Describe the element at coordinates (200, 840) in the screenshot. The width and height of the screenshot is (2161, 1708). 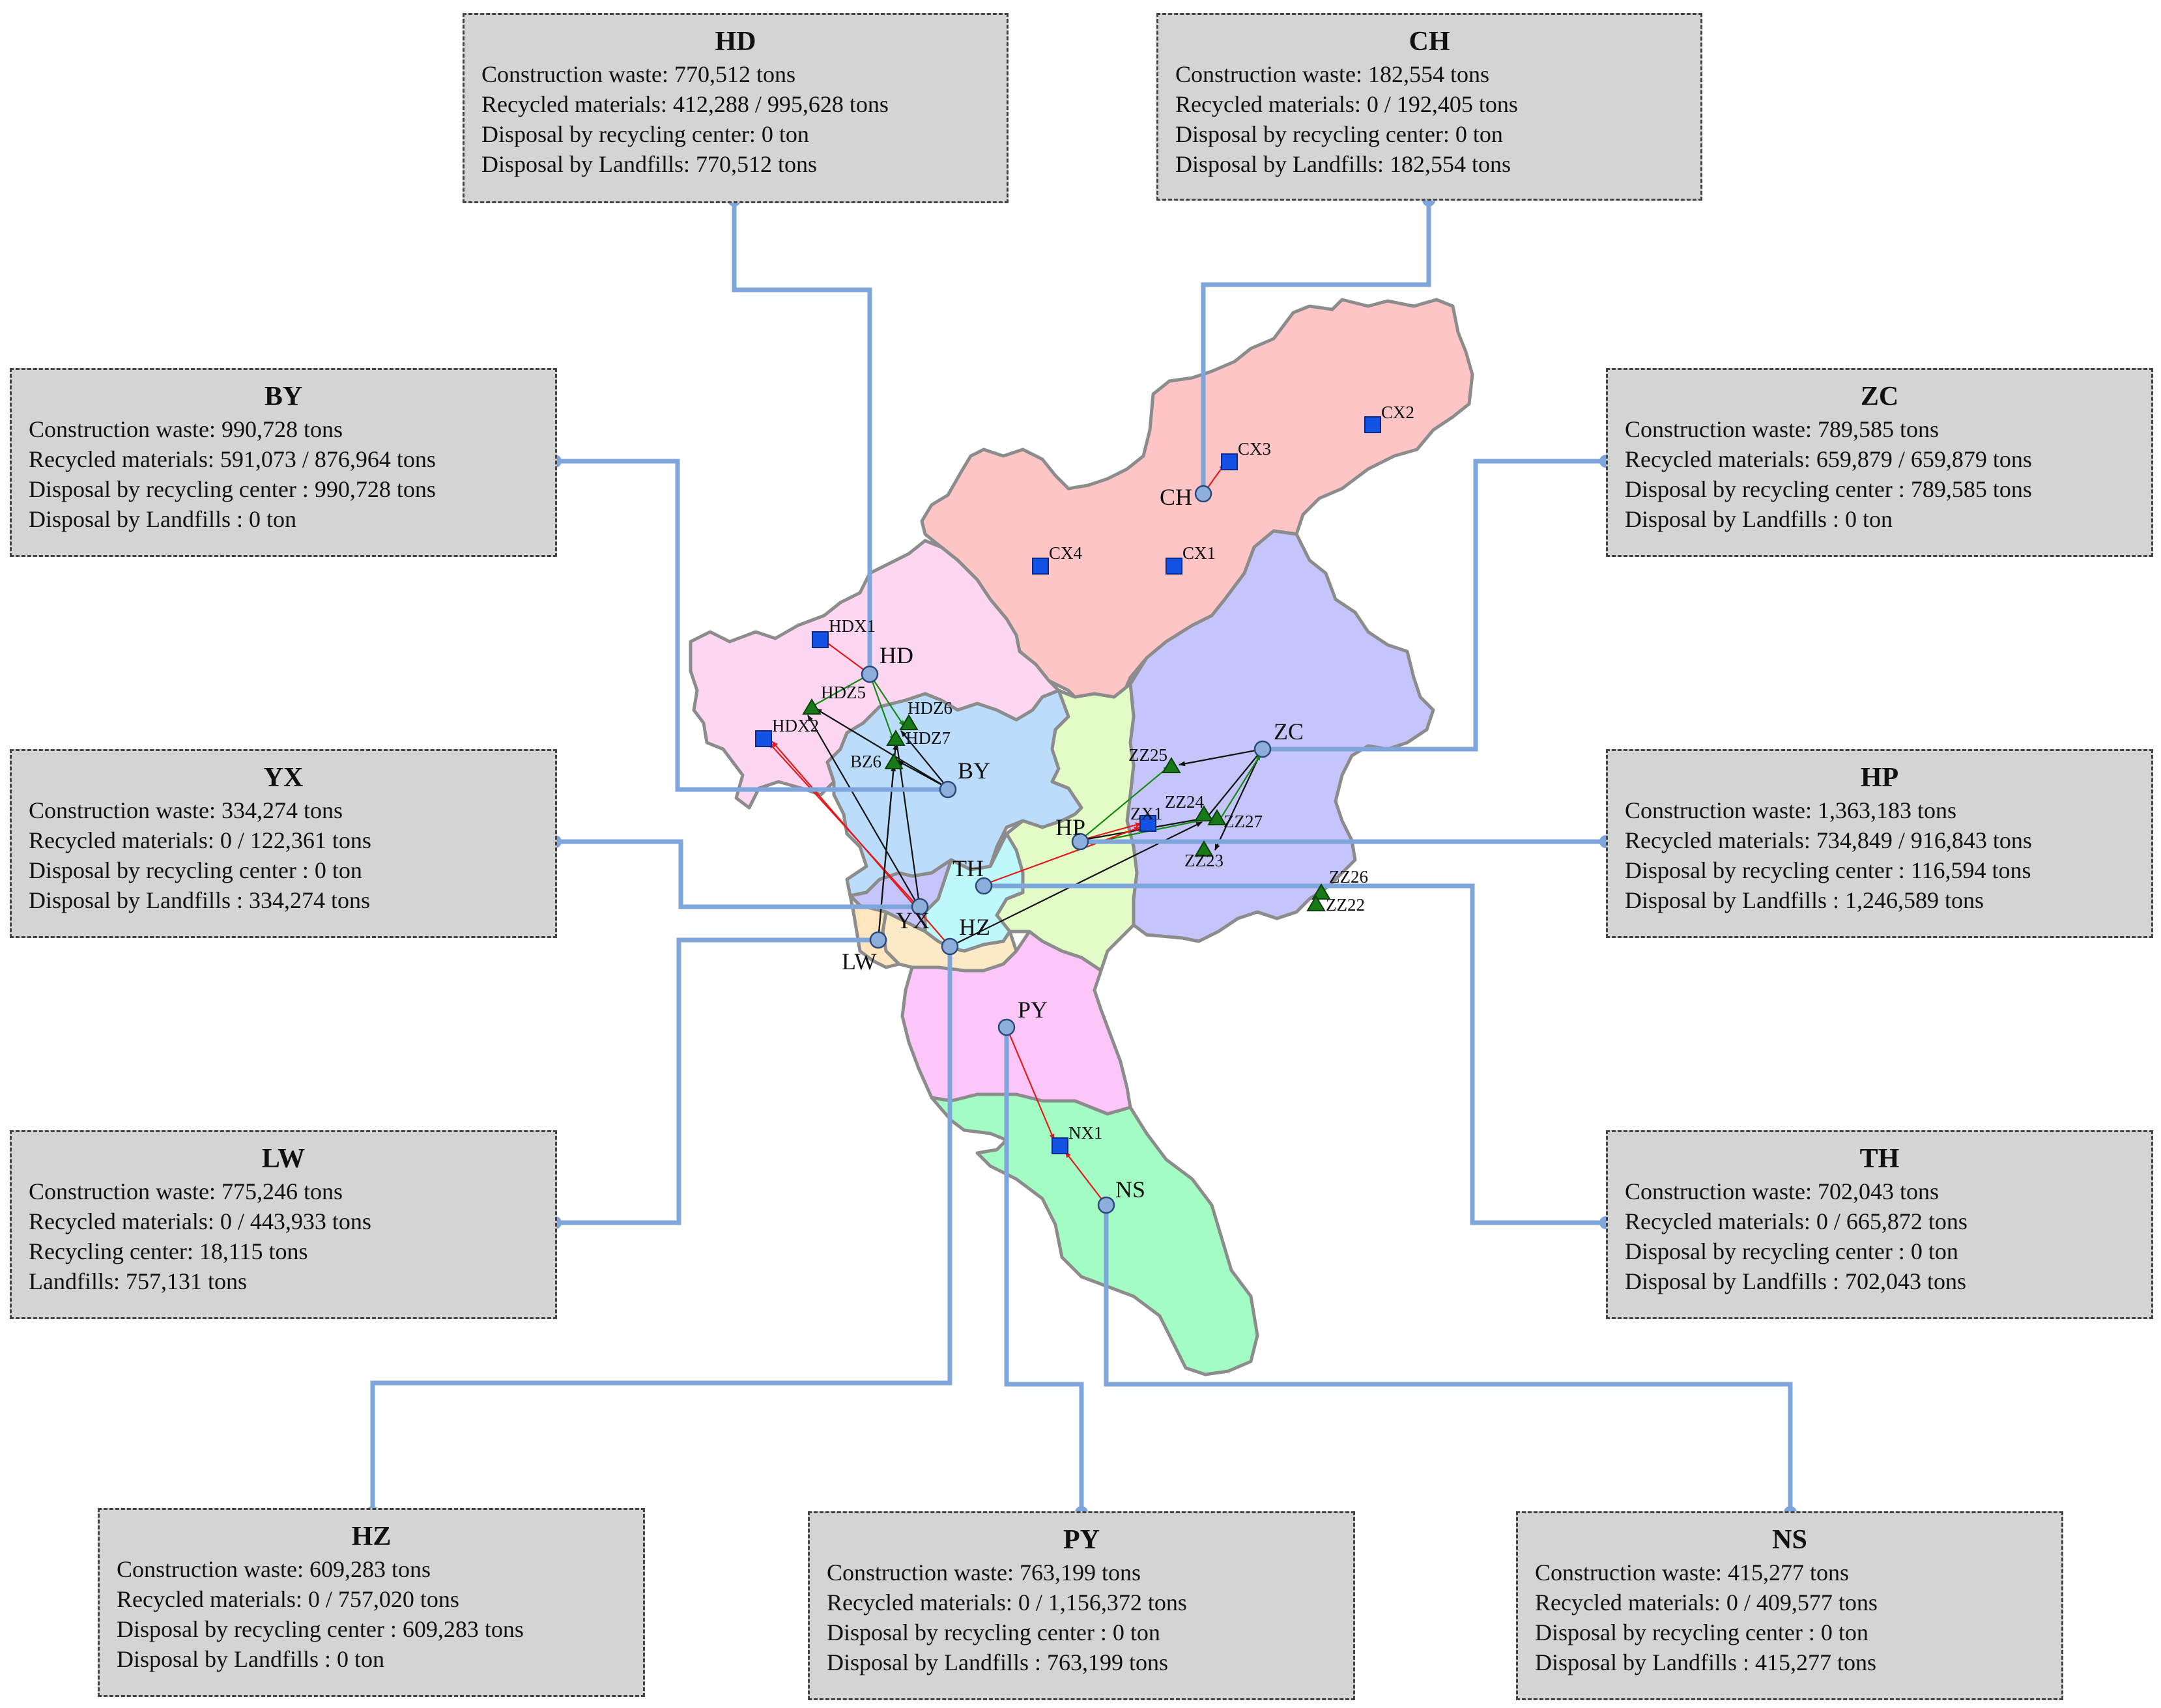
I see `box-line-recycled: Recycled materials: 0 / 122,361 tons` at that location.